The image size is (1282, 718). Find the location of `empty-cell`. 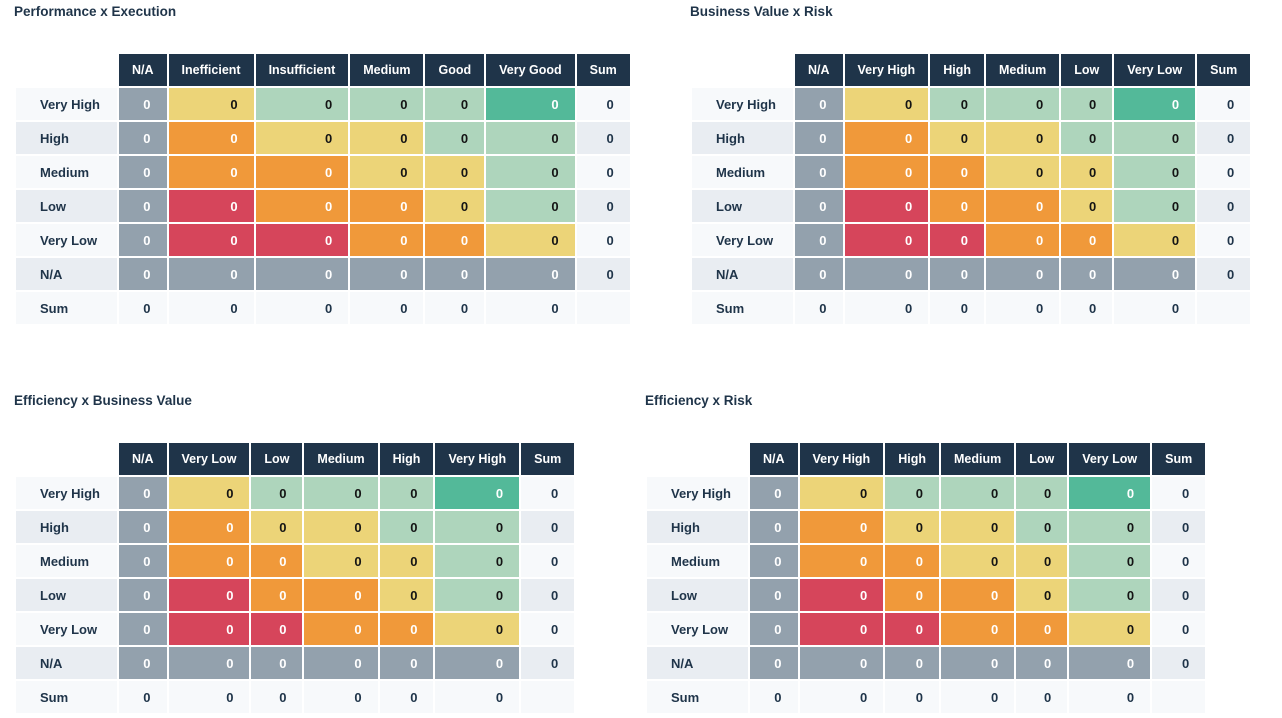

empty-cell is located at coordinates (548, 697).